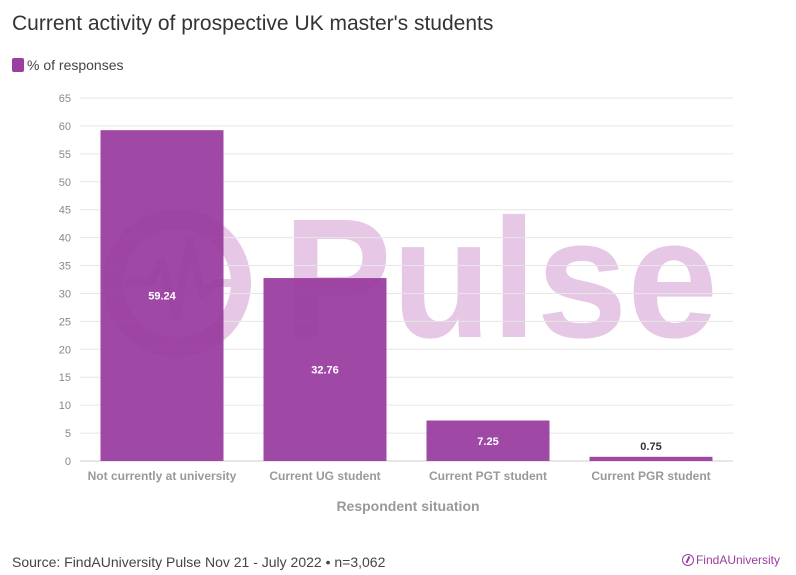 The height and width of the screenshot is (575, 796). Describe the element at coordinates (650, 447) in the screenshot. I see `data-label: 0.75` at that location.